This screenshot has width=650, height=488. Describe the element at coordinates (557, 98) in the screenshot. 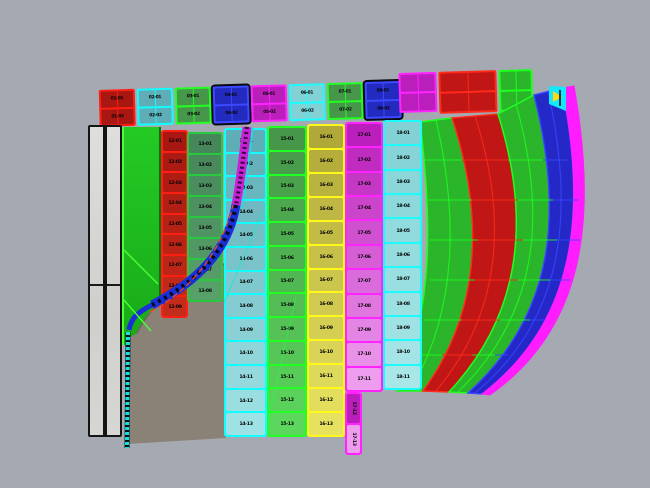

I see `corner-flag` at that location.